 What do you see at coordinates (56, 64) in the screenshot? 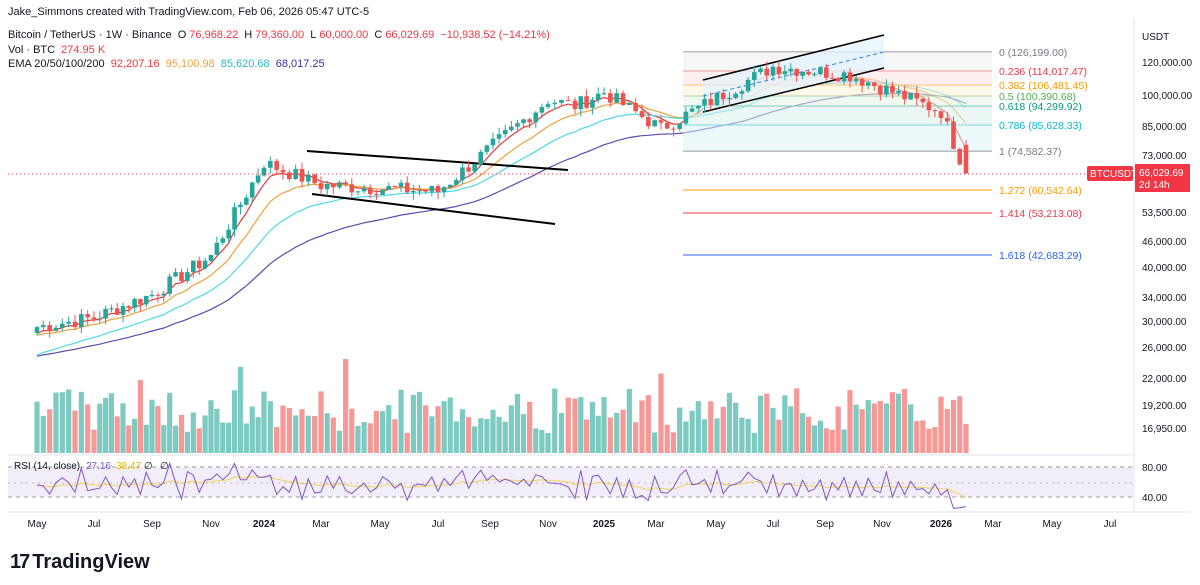
I see `ema-label: EMA 20/50/100/200` at bounding box center [56, 64].